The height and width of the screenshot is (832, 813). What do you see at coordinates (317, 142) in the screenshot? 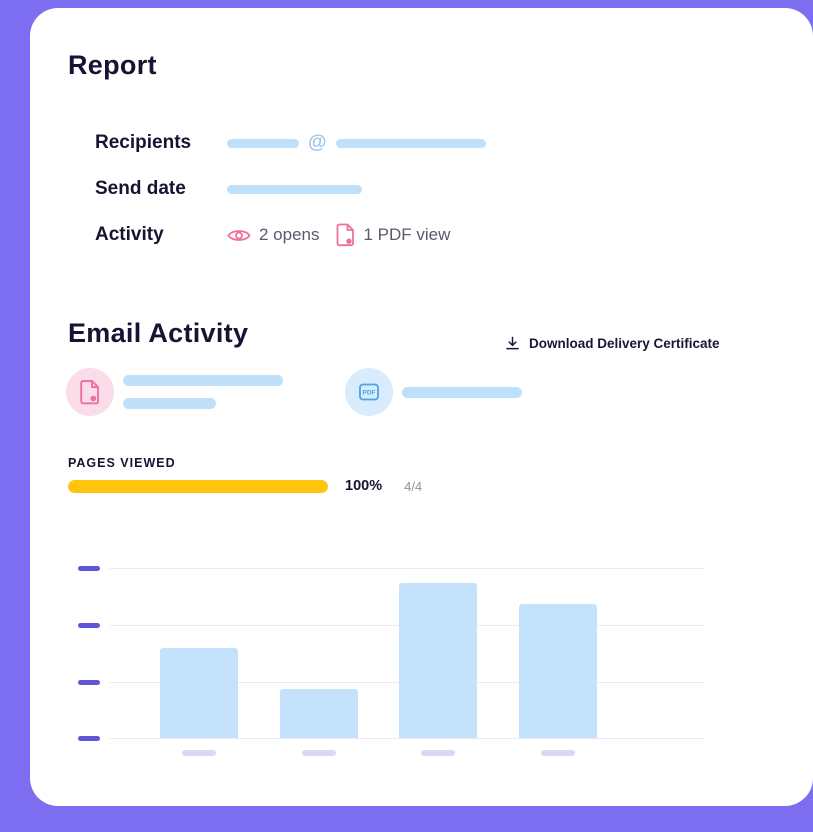
I see `at-symbol: @` at bounding box center [317, 142].